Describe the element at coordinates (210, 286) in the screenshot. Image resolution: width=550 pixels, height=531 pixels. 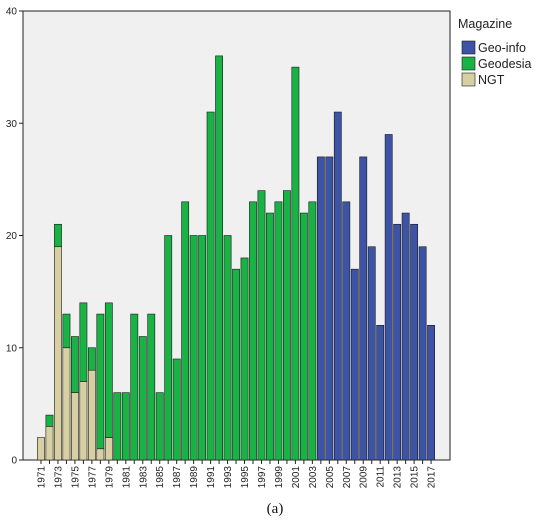
I see `bar-geodesia-1991` at that location.